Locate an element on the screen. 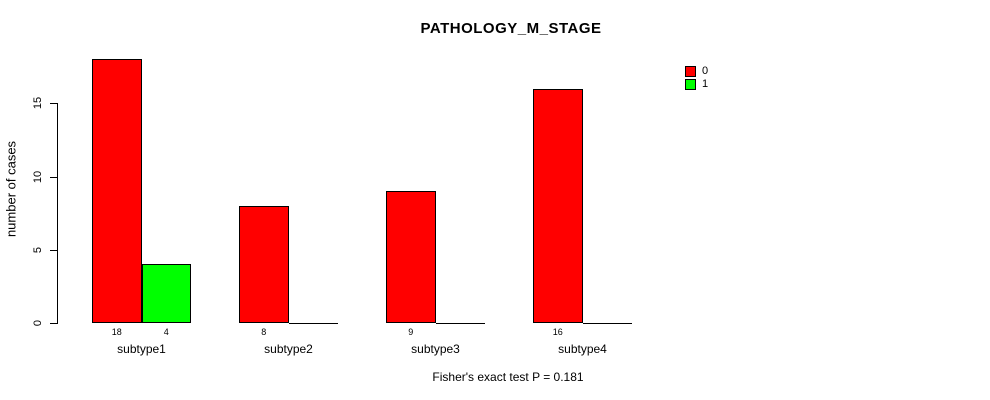  chart-title: PATHOLOGY_M_STAGE is located at coordinates (511, 28).